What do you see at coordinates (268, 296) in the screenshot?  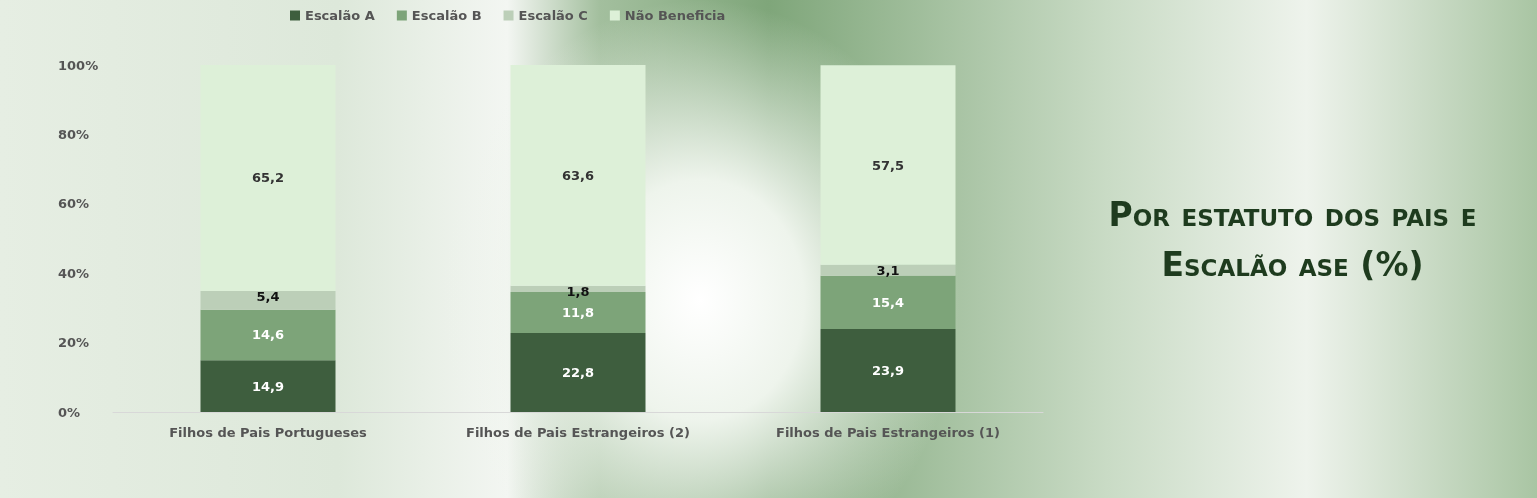 I see `data-label: 5,4` at bounding box center [268, 296].